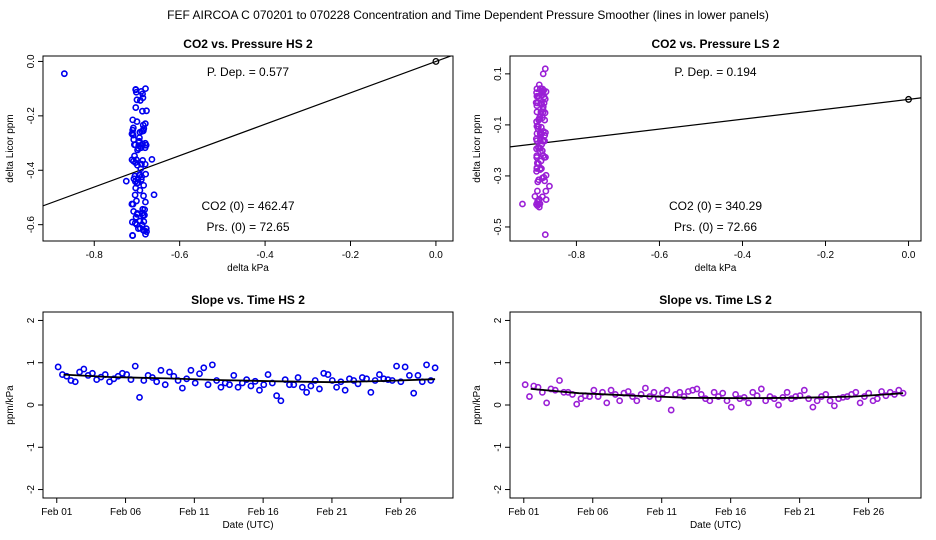 The image size is (936, 540). Describe the element at coordinates (126, 512) in the screenshot. I see `hs-time-x-tick-label: Feb 06` at that location.